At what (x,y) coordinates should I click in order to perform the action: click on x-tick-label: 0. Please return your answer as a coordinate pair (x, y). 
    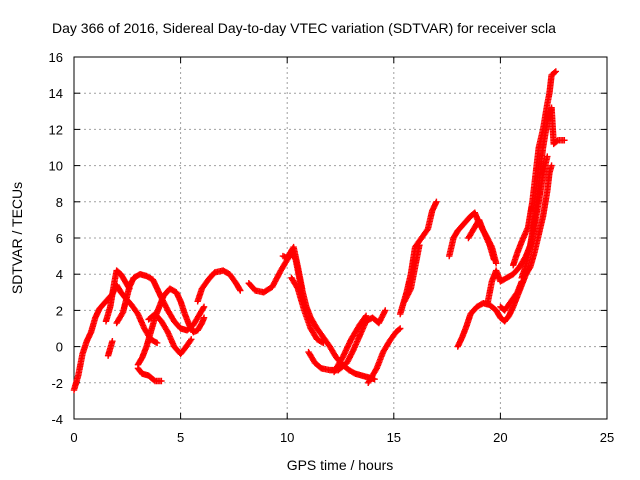
    Looking at the image, I should click on (73, 437).